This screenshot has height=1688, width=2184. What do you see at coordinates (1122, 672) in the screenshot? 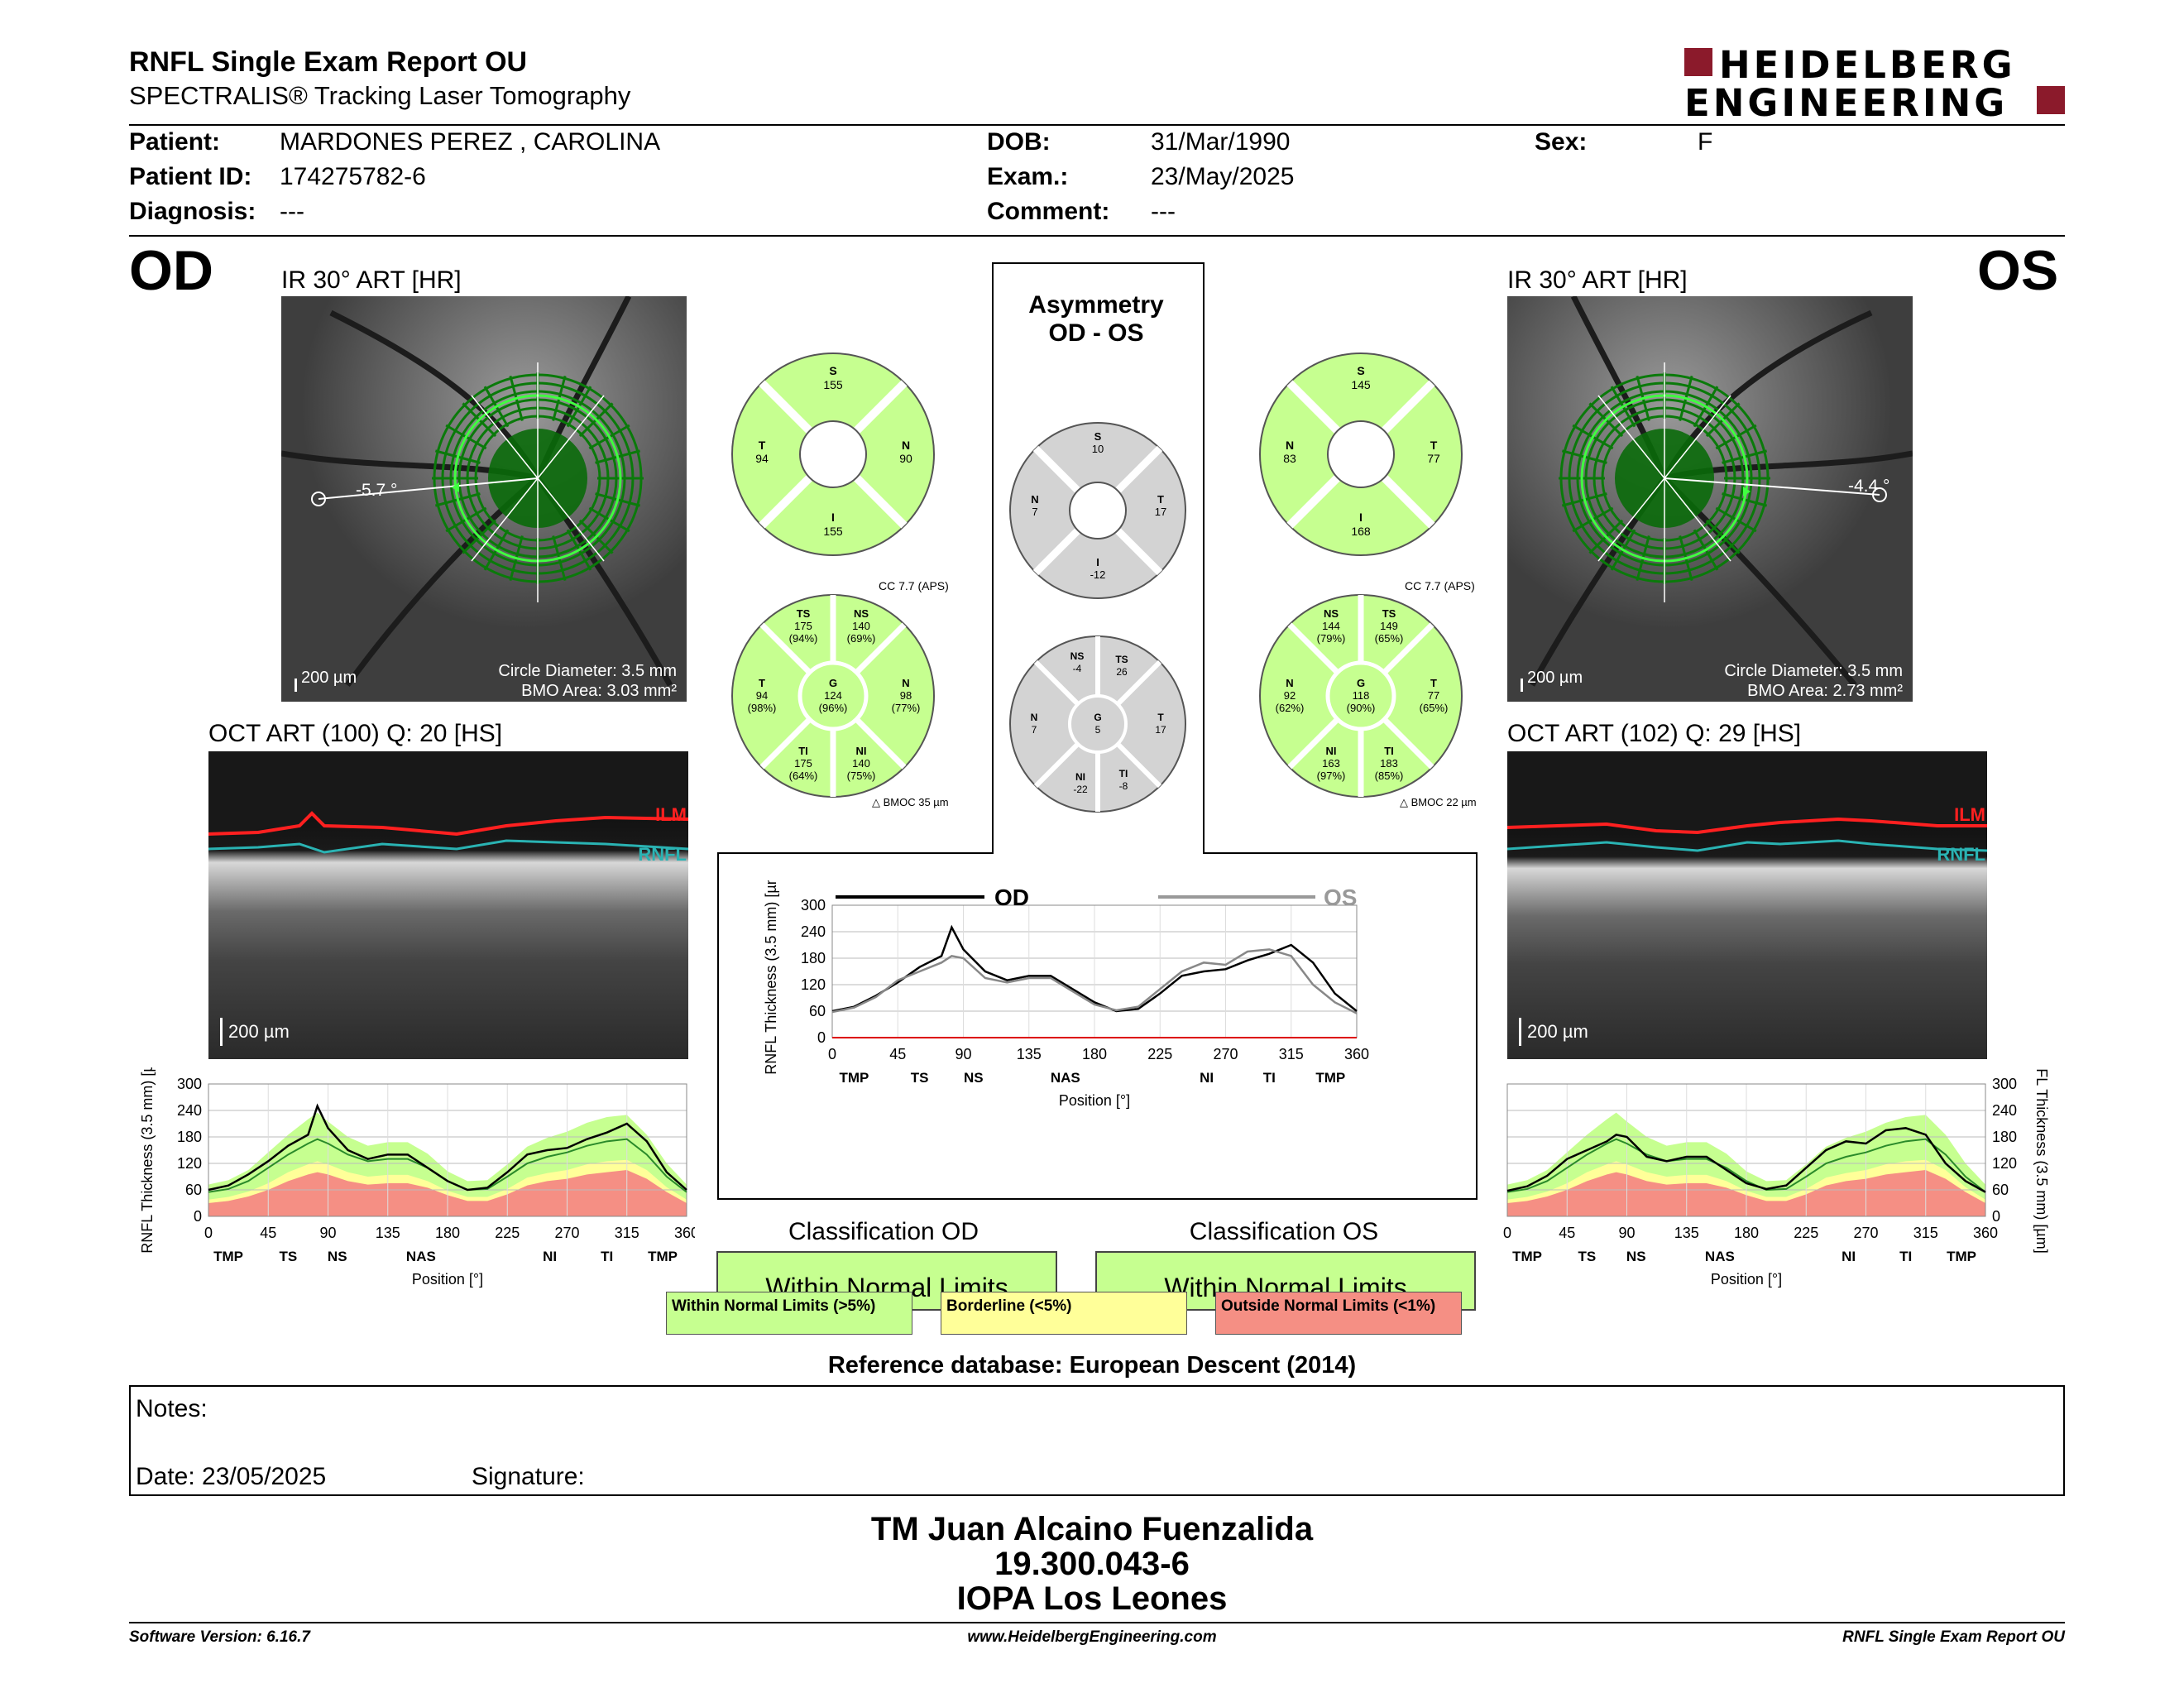
I see `asym-ts: 26` at bounding box center [1122, 672].